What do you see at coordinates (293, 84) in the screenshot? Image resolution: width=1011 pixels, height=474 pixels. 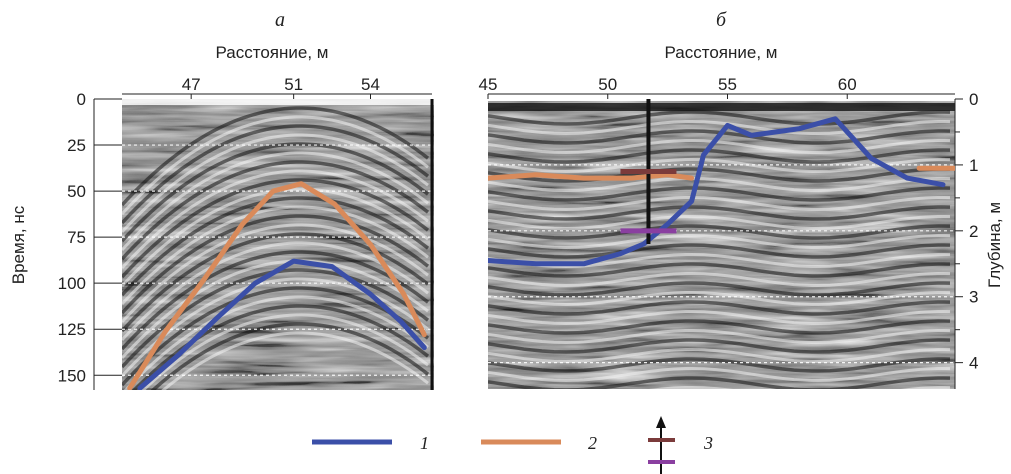 I see `x-tick-label: 51` at bounding box center [293, 84].